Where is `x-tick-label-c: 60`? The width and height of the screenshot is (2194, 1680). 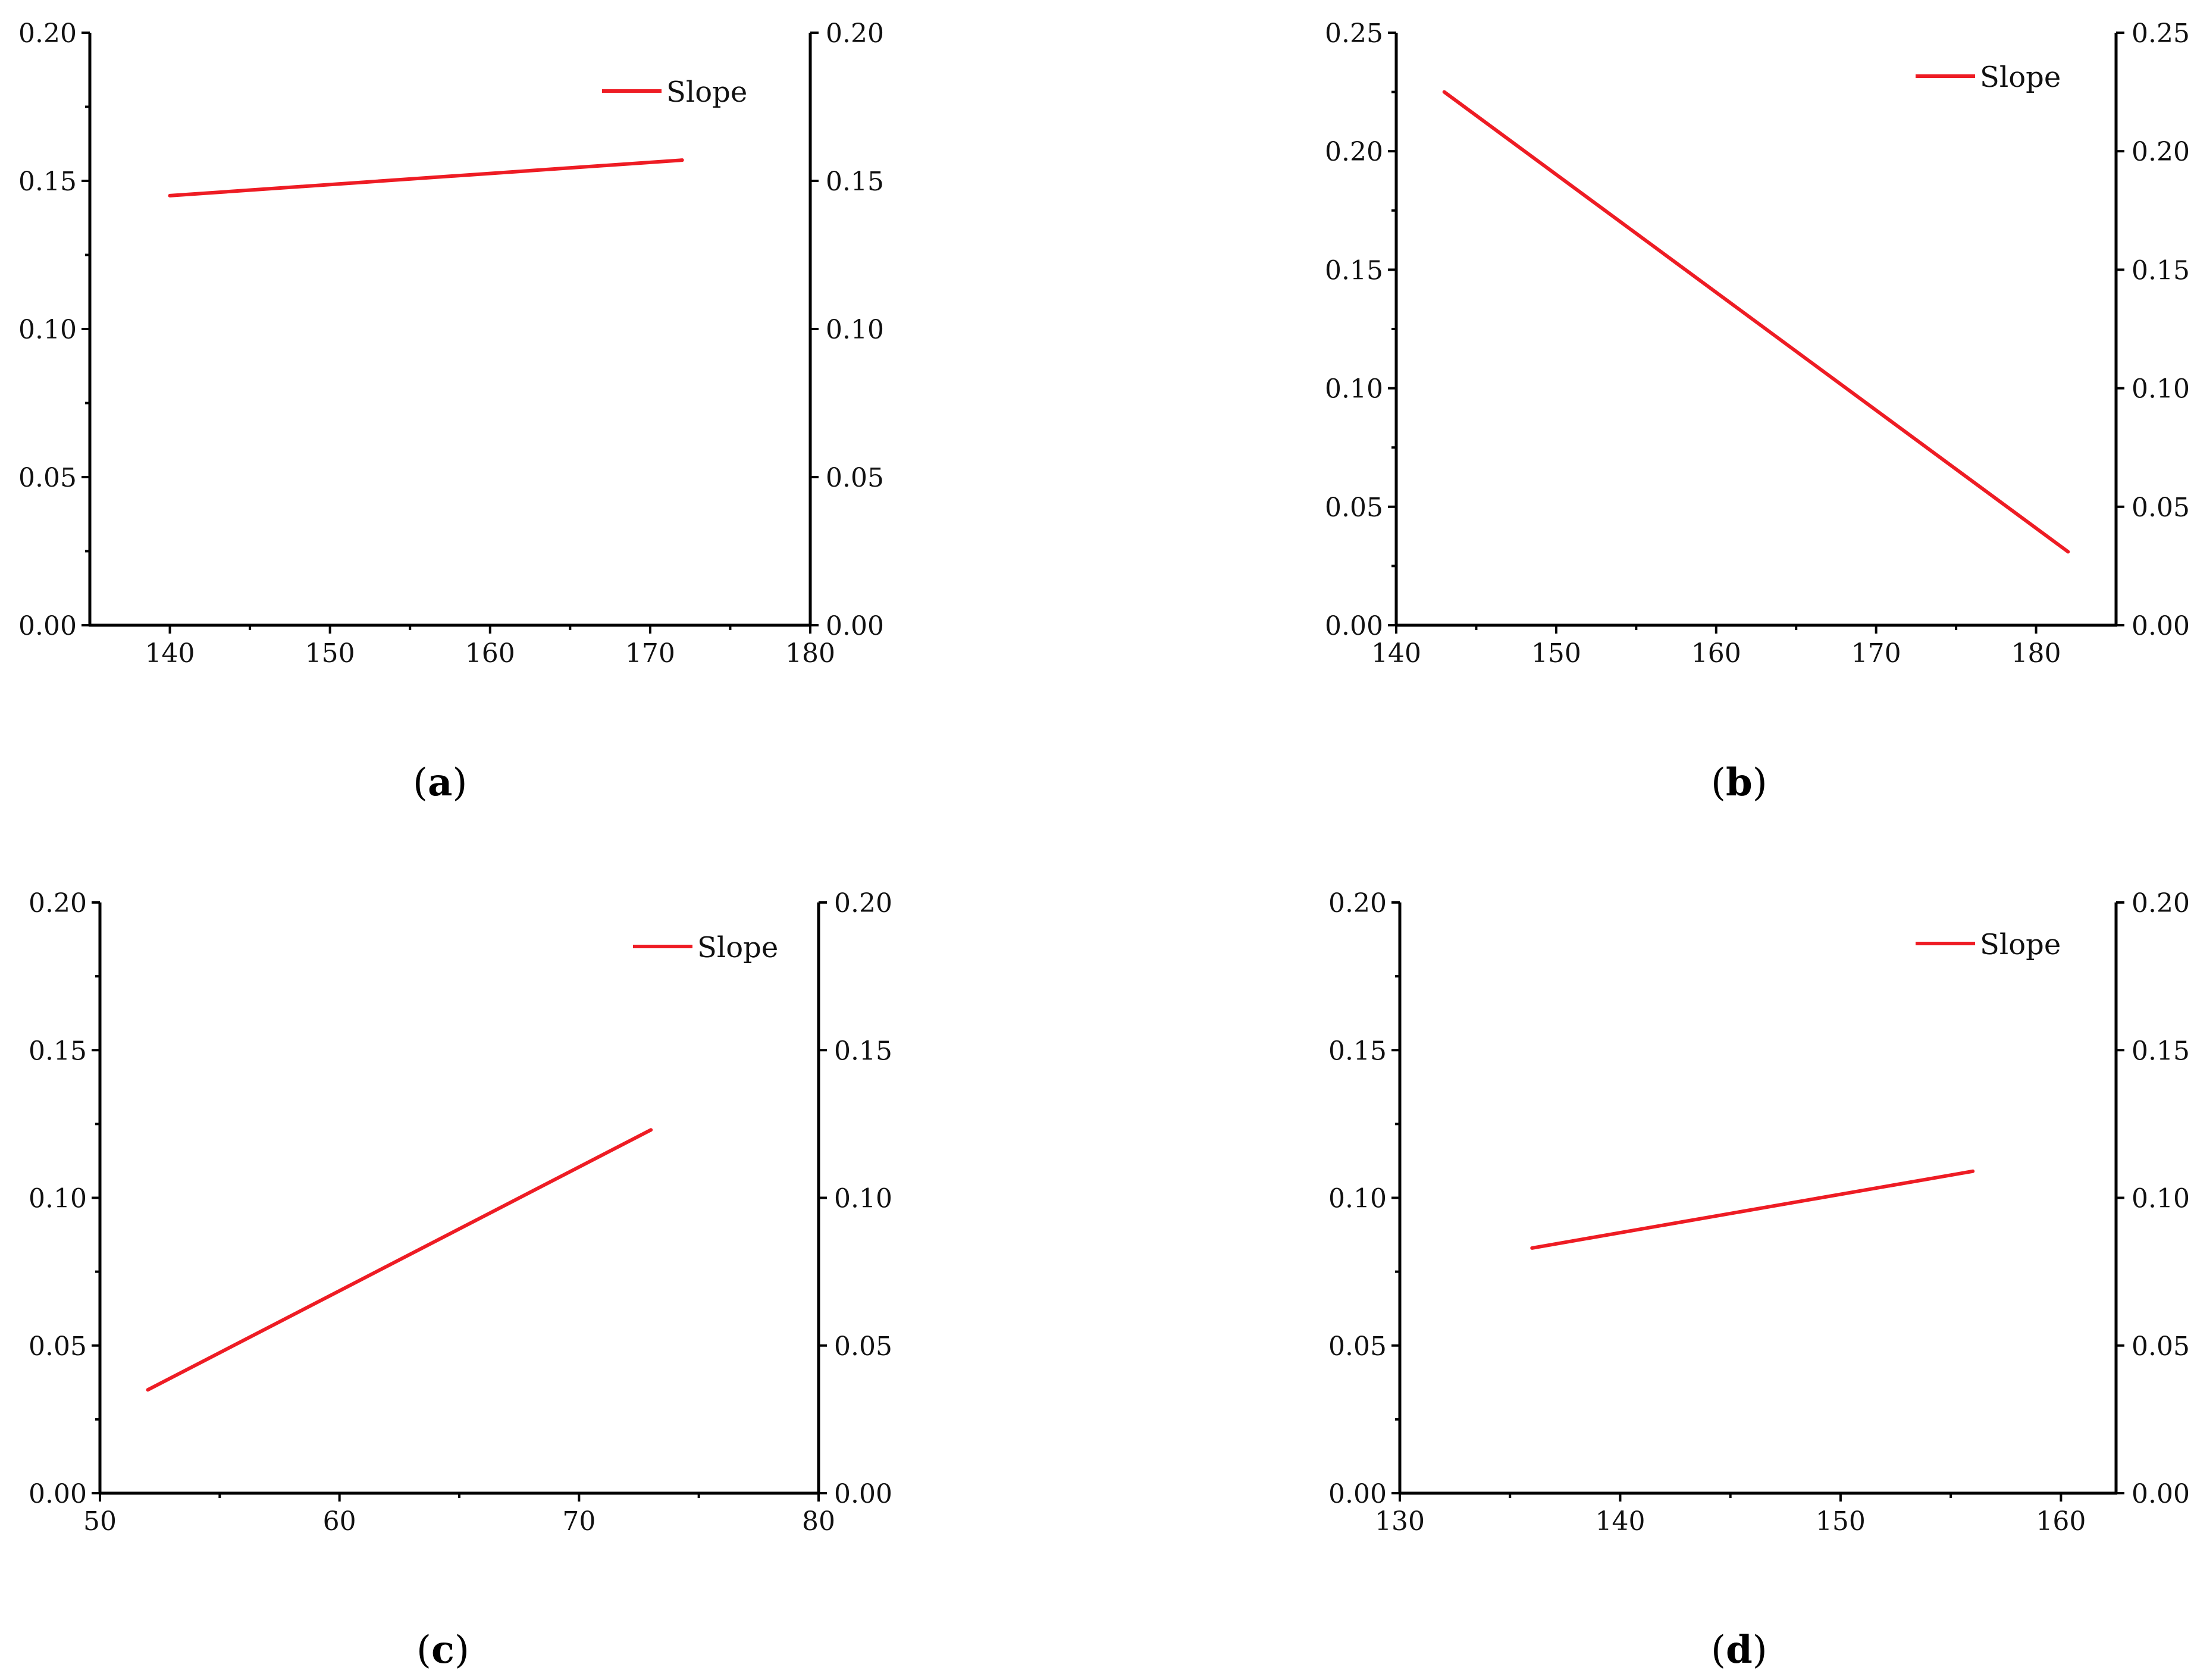
x-tick-label-c: 60 is located at coordinates (339, 1521).